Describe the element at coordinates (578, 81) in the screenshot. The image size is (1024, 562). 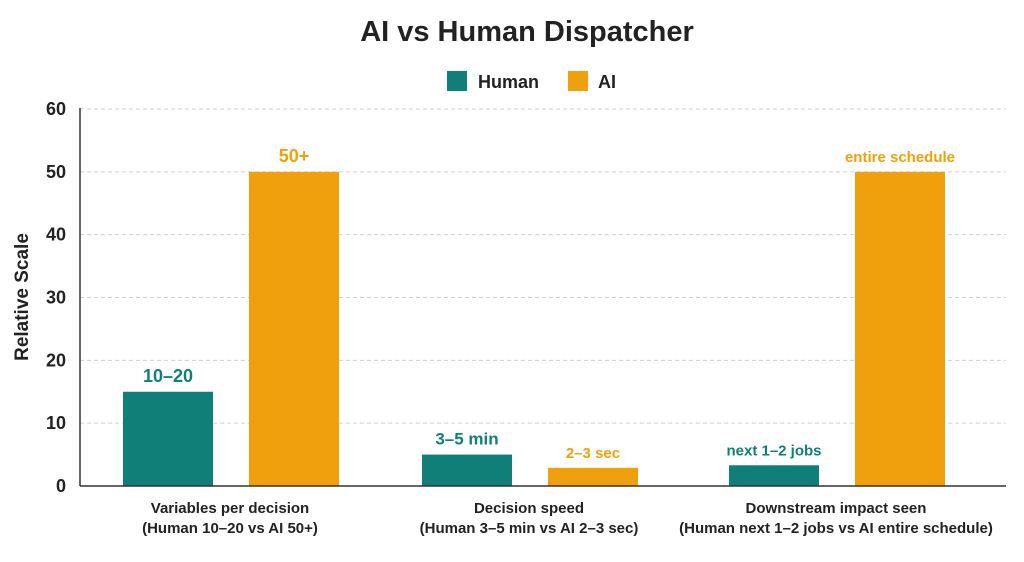
I see `legend-swatch-ai` at that location.